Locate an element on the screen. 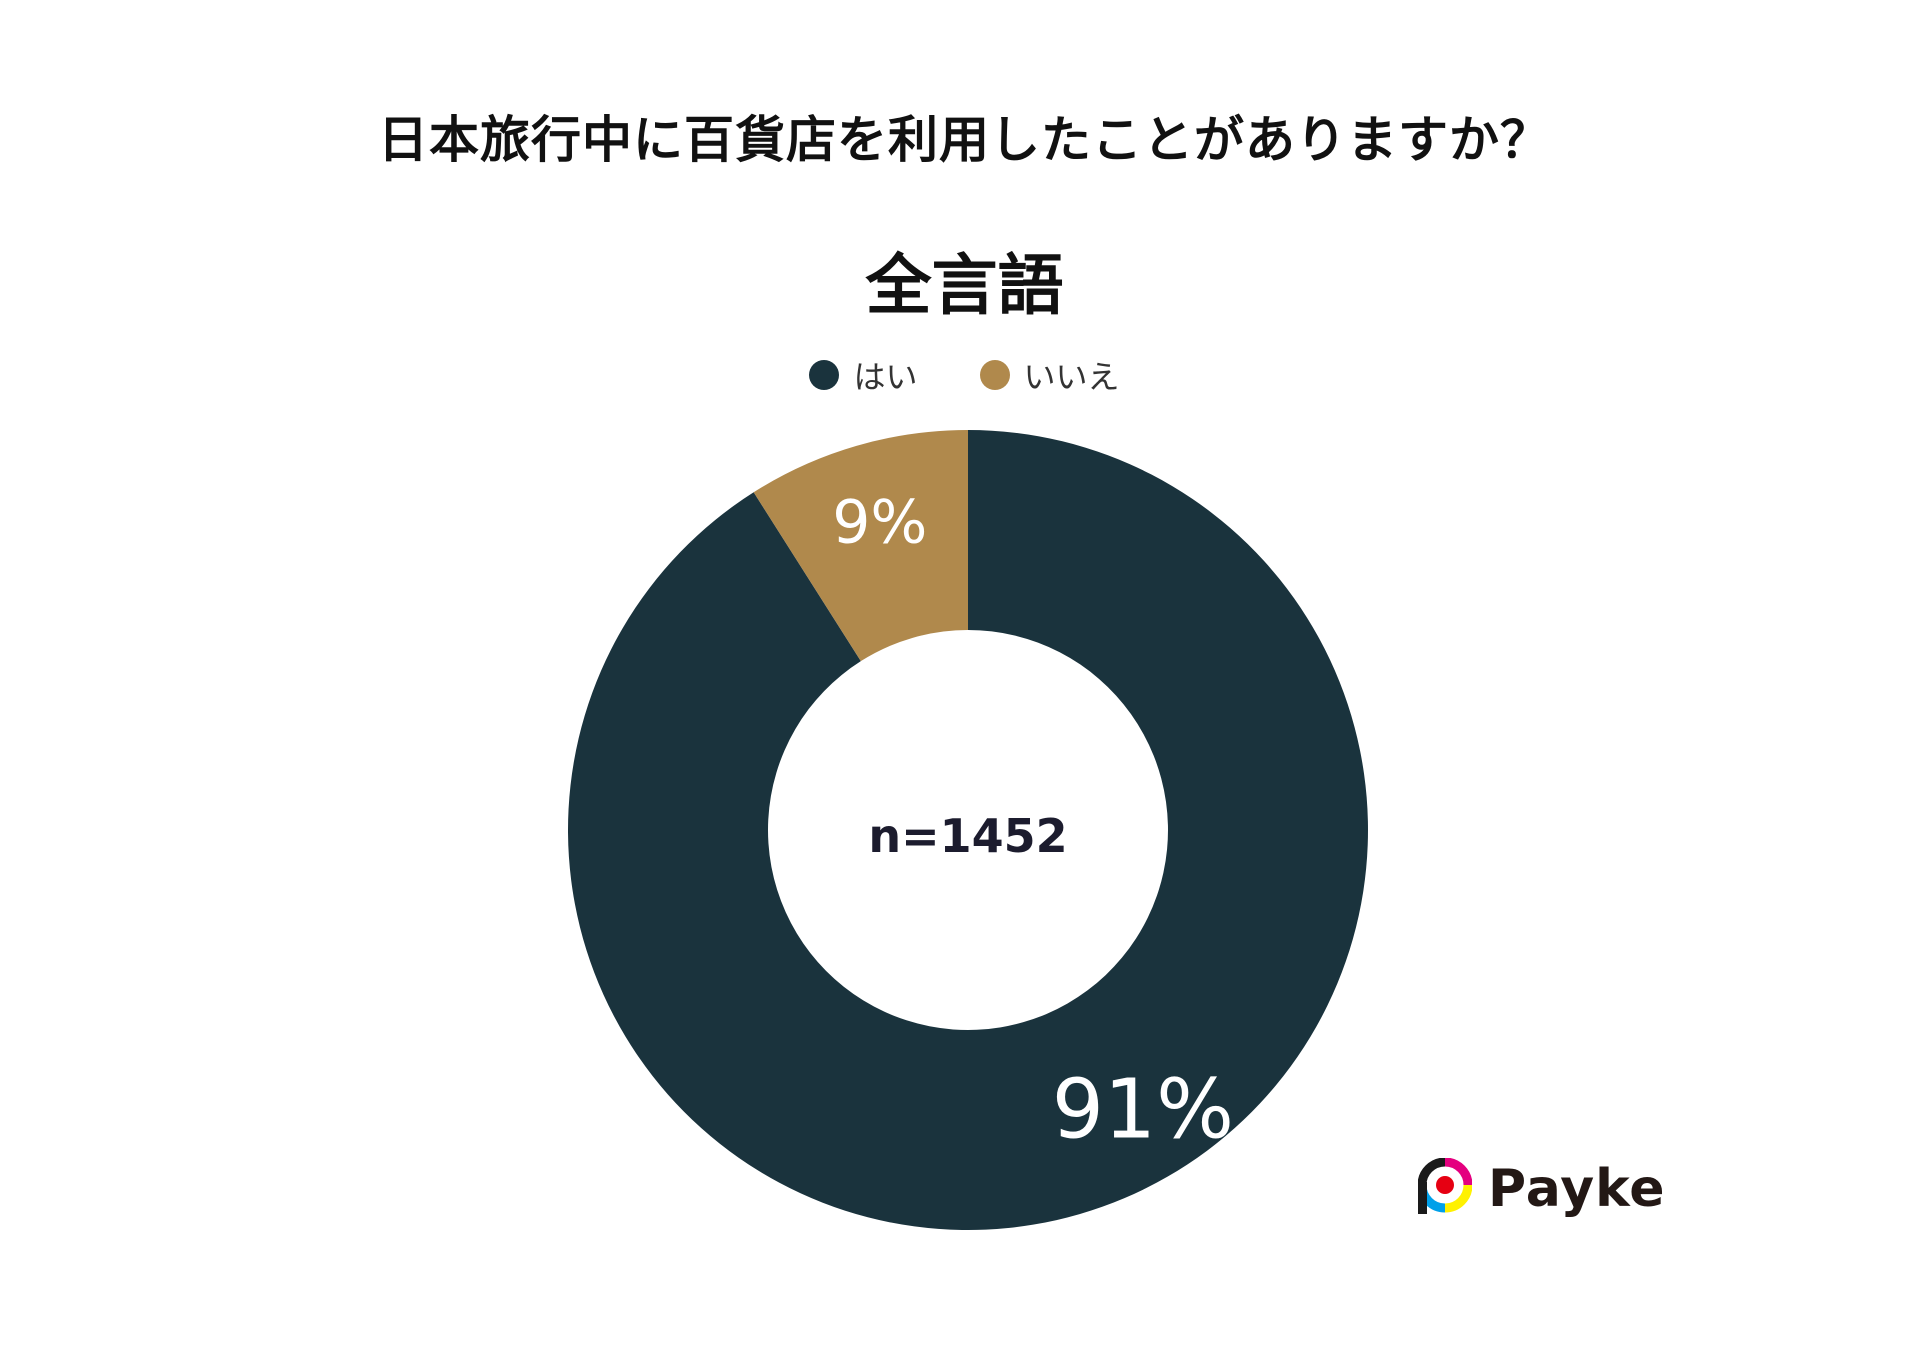 The width and height of the screenshot is (1929, 1350). legend-swatch-yes is located at coordinates (824, 375).